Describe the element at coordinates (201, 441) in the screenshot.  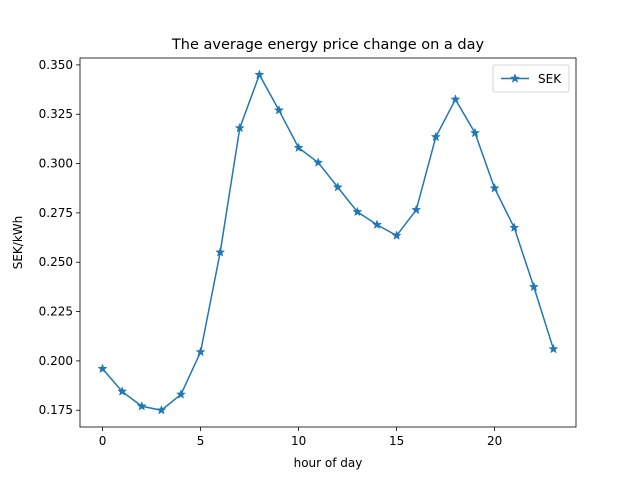
I see `x-tick-label: 5` at that location.